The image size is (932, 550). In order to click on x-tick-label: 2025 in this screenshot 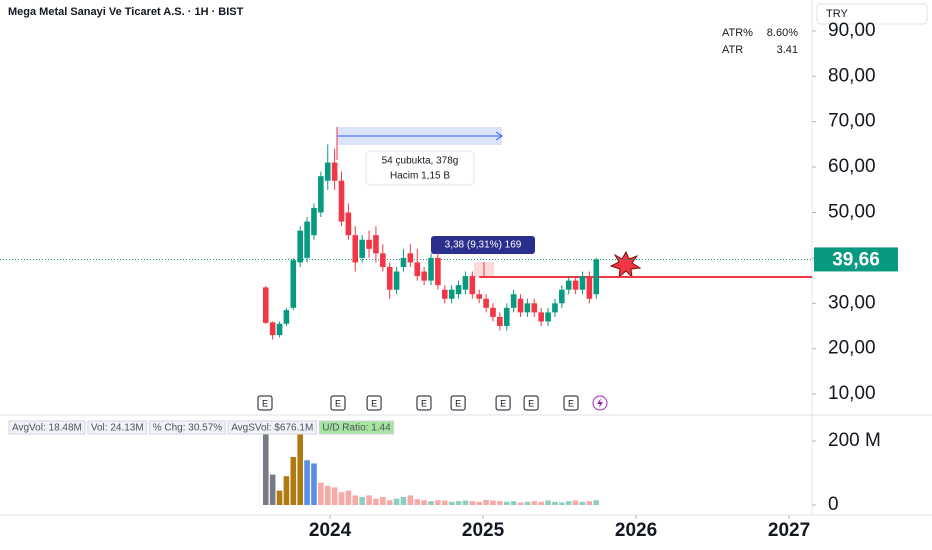, I will do `click(483, 530)`.